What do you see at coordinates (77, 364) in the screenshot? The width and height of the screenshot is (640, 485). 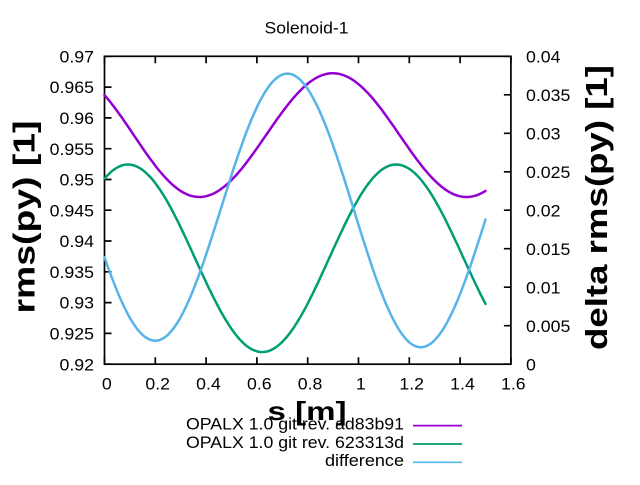 I see `svg-text: 0.92` at bounding box center [77, 364].